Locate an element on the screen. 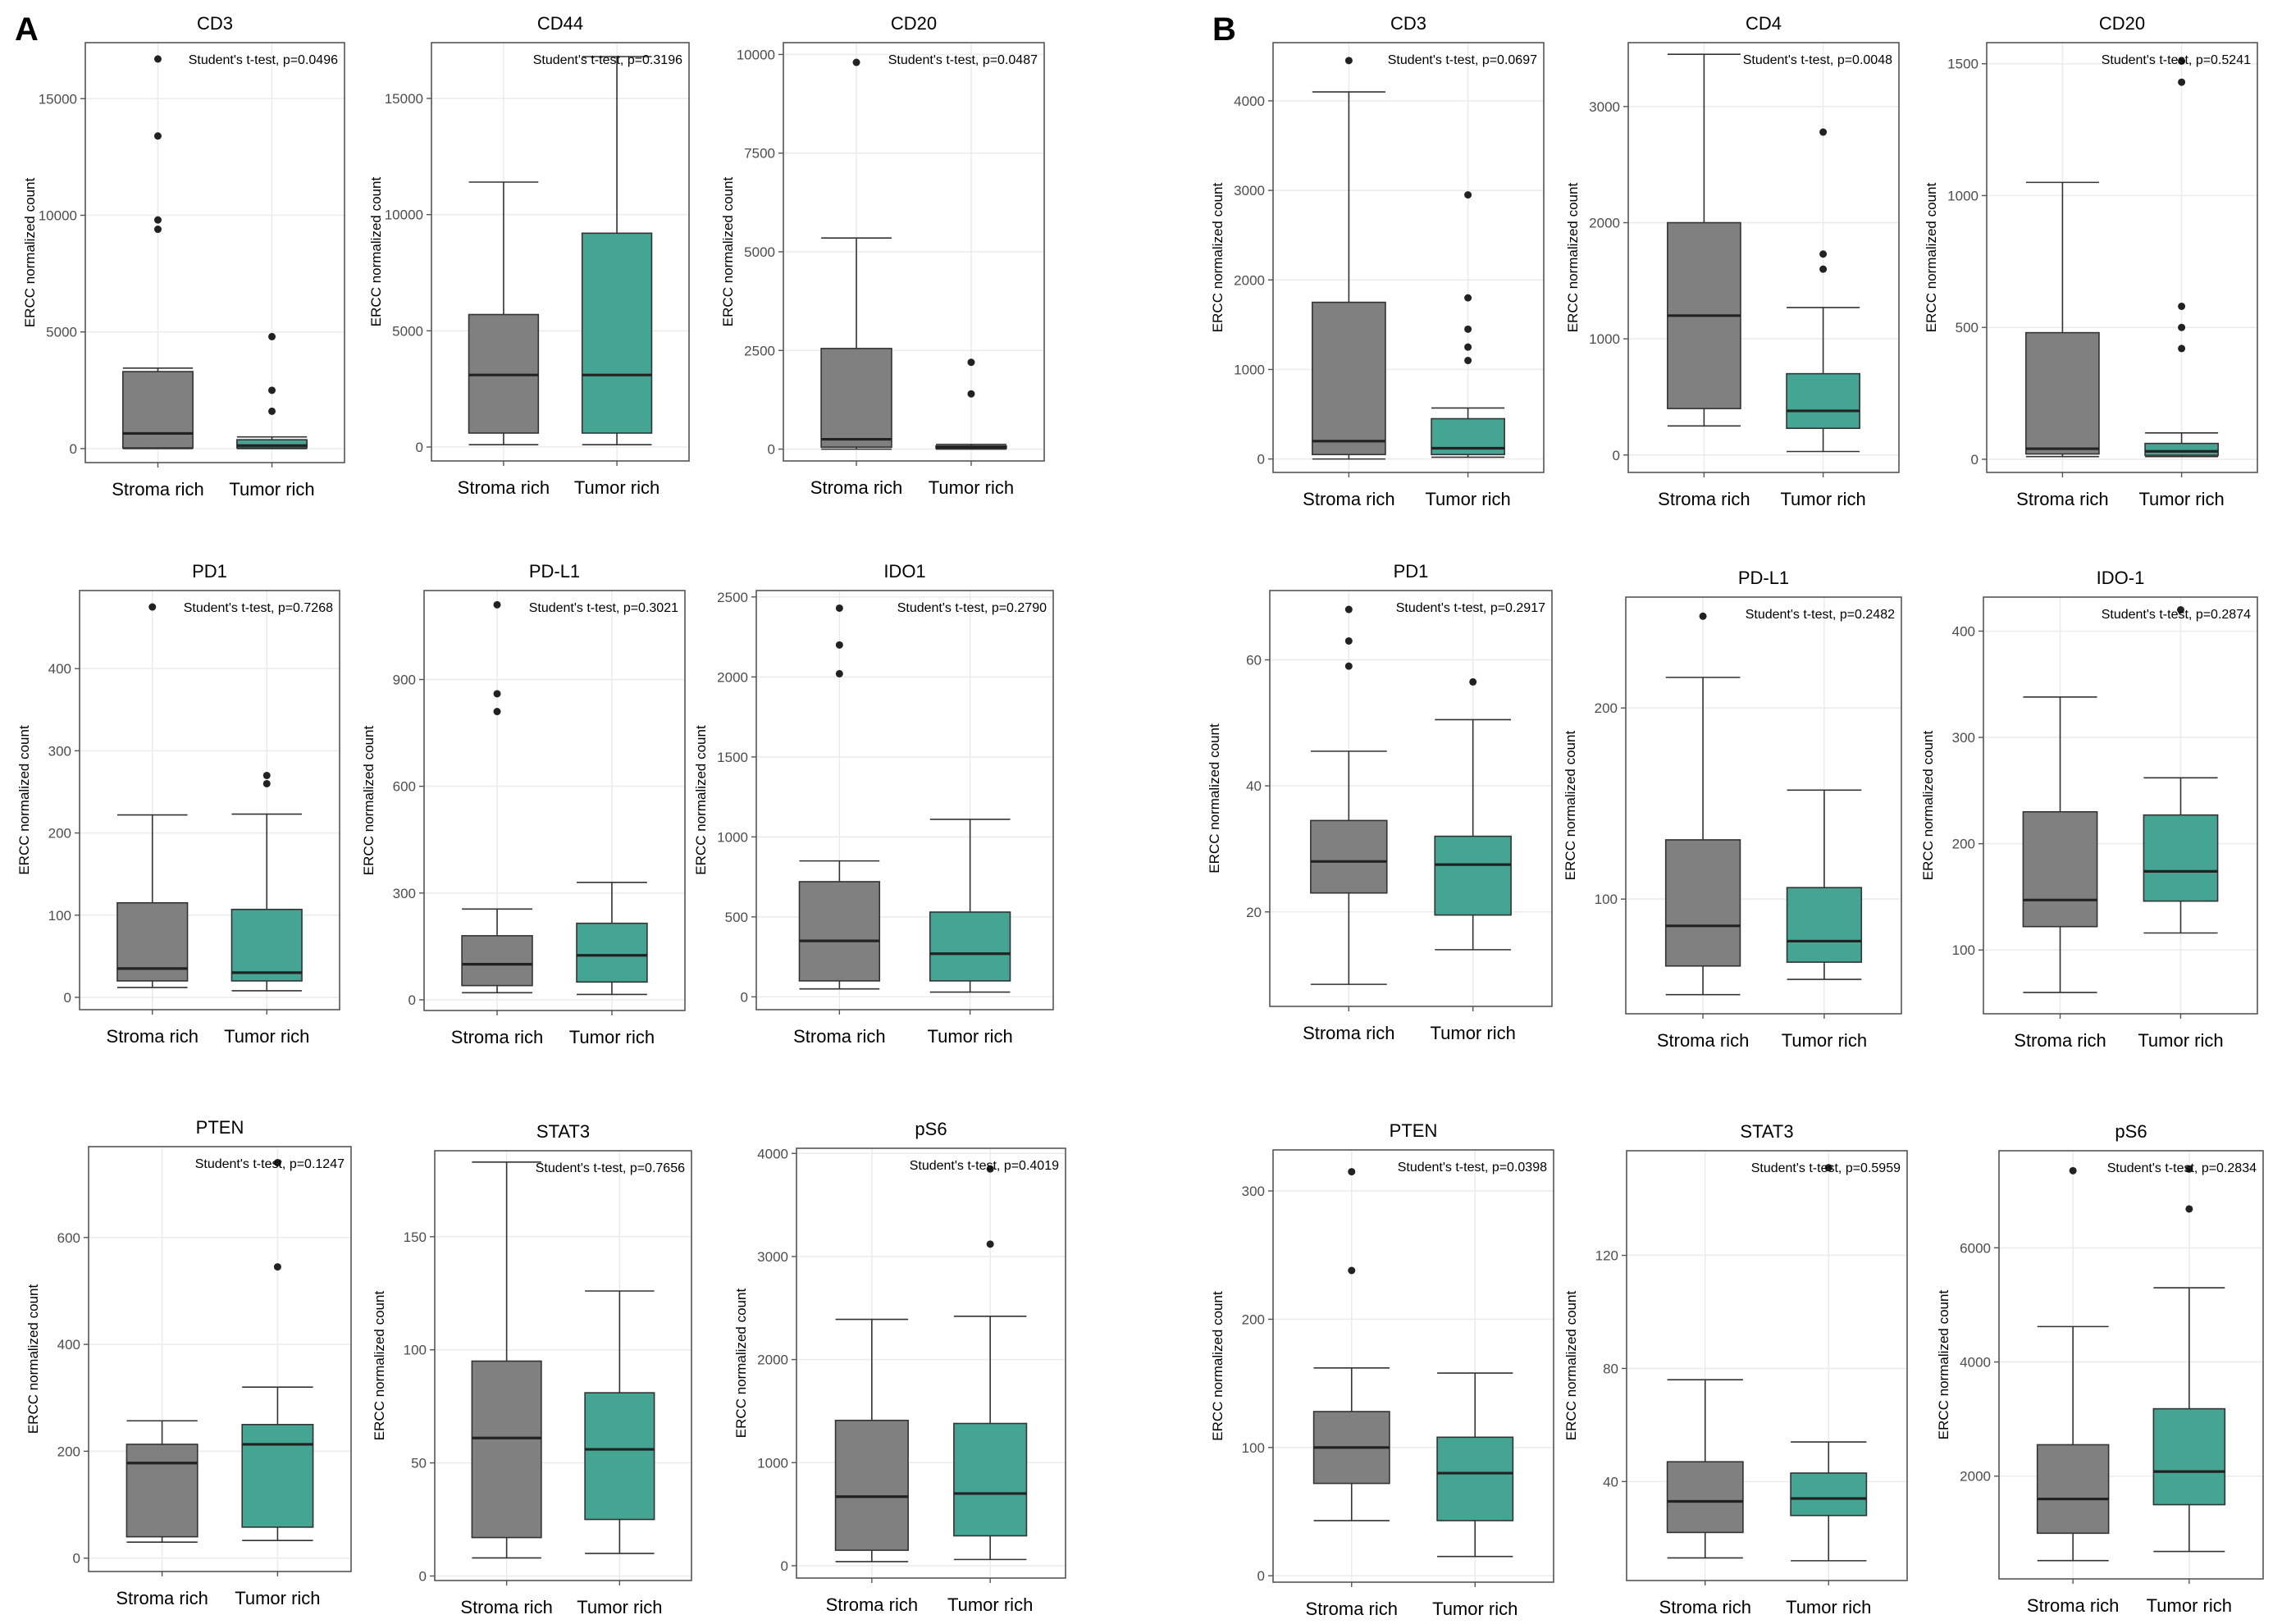 Image resolution: width=2282 pixels, height=1624 pixels. ttest-annotation: Student's t-test, p=0.7656 is located at coordinates (610, 1168).